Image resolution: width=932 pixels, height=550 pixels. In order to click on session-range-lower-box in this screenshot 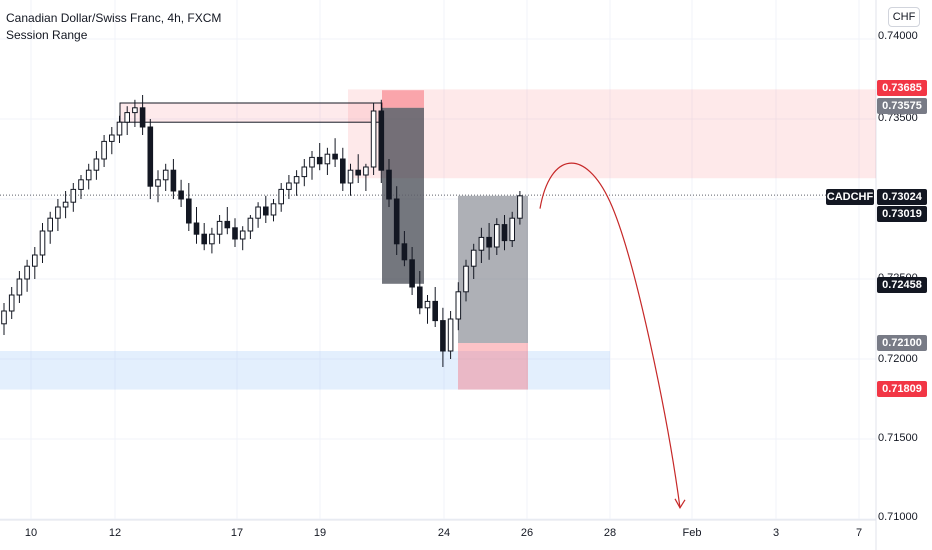, I will do `click(493, 366)`.